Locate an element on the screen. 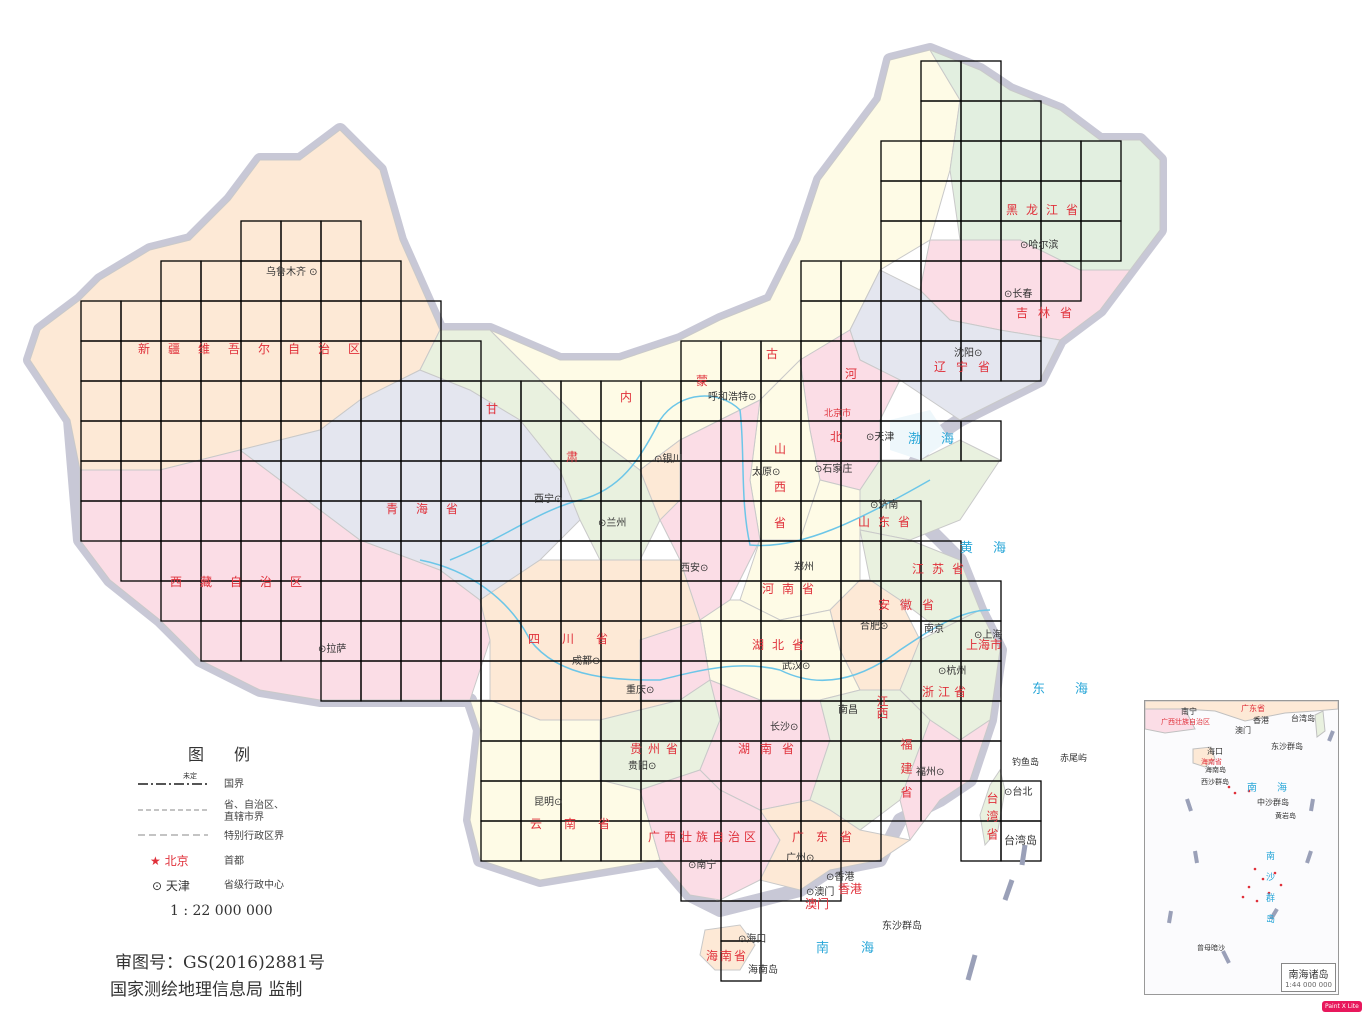  island-diaoyu: 钓鱼岛 is located at coordinates (1026, 763).